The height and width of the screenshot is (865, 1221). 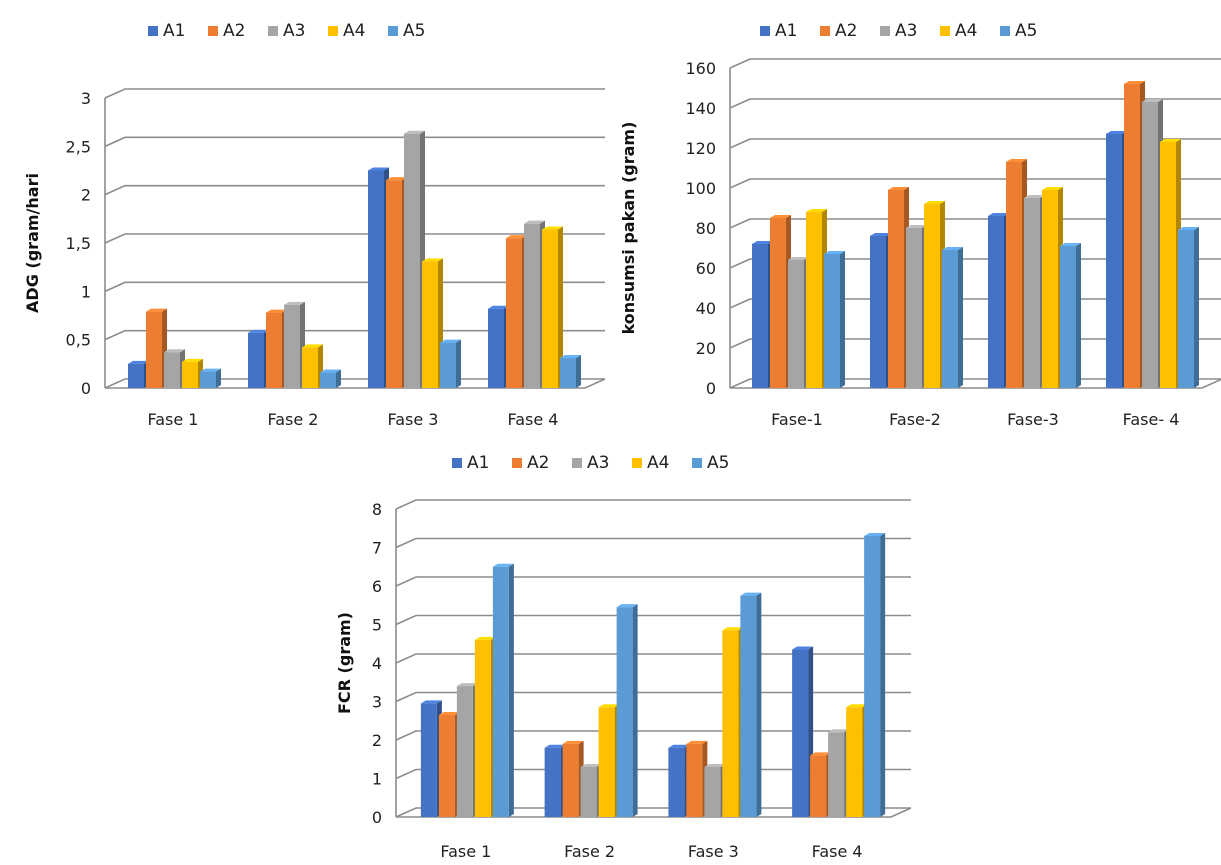 I want to click on gridlines, so click(x=354, y=238).